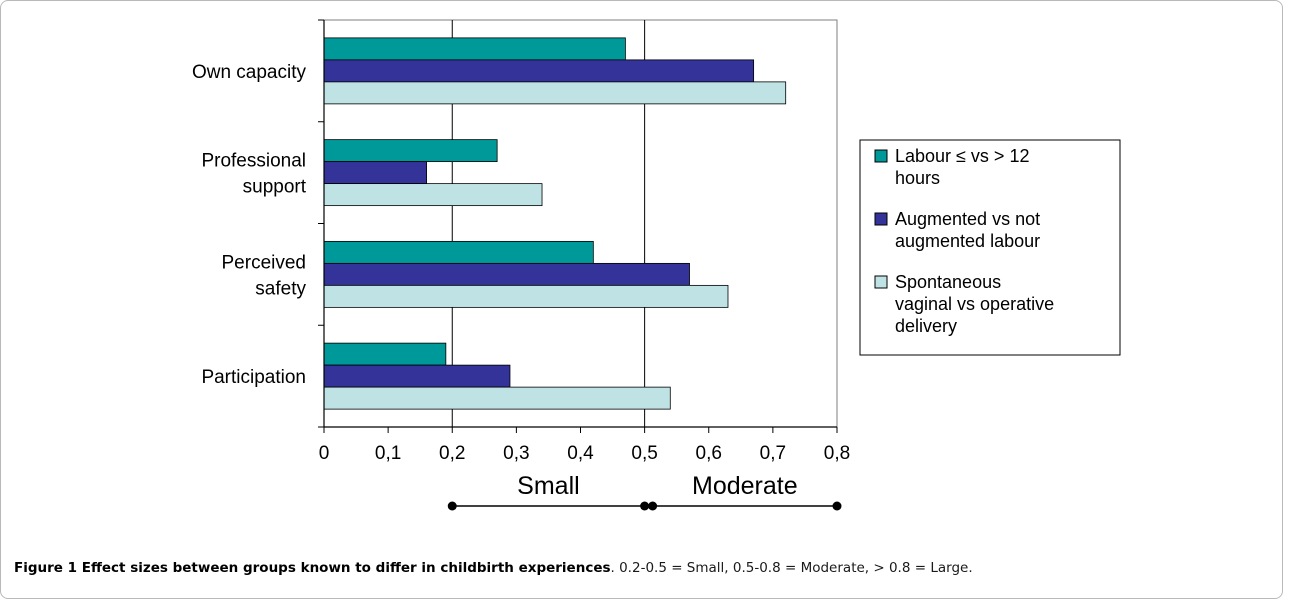 This screenshot has height=606, width=1290. Describe the element at coordinates (580, 453) in the screenshot. I see `x-tick-label: 0,4` at that location.